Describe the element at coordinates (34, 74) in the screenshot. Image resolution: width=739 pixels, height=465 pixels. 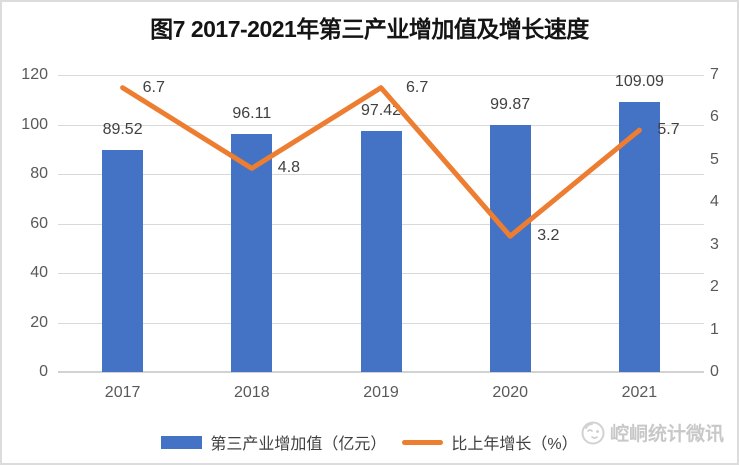
I see `y-left-tick-label: 120` at that location.